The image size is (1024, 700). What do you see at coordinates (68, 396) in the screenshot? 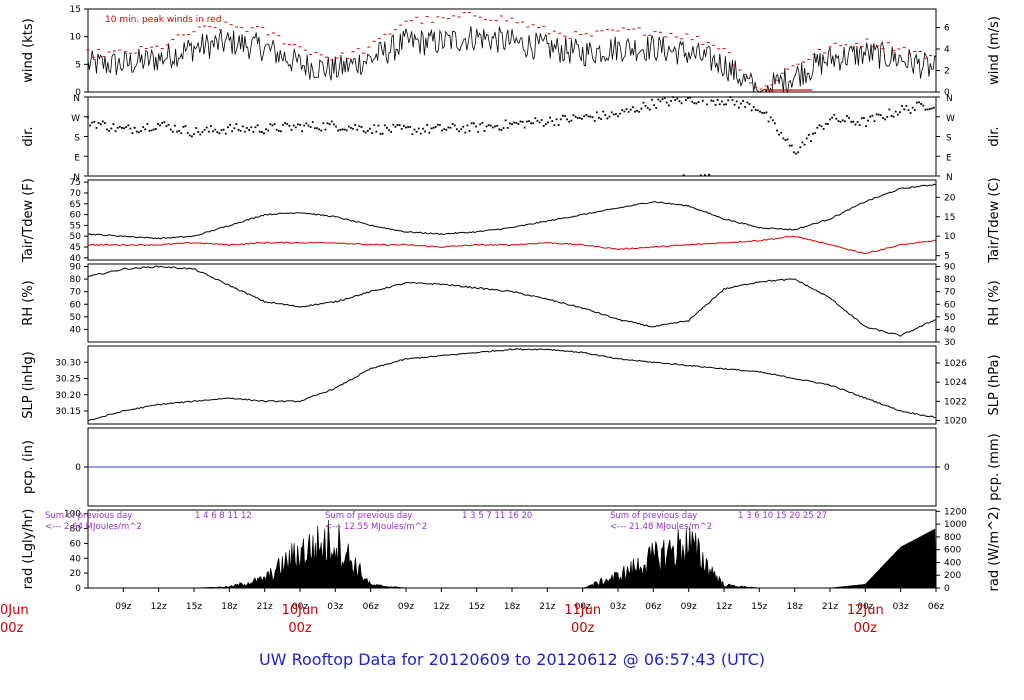
I see `tick-label-left: 30.20` at bounding box center [68, 396].